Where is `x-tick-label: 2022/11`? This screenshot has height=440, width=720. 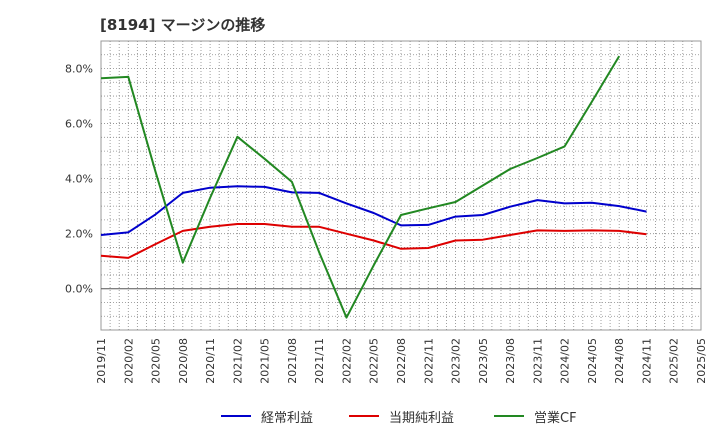
x-tick-label: 2022/11 is located at coordinates (428, 361).